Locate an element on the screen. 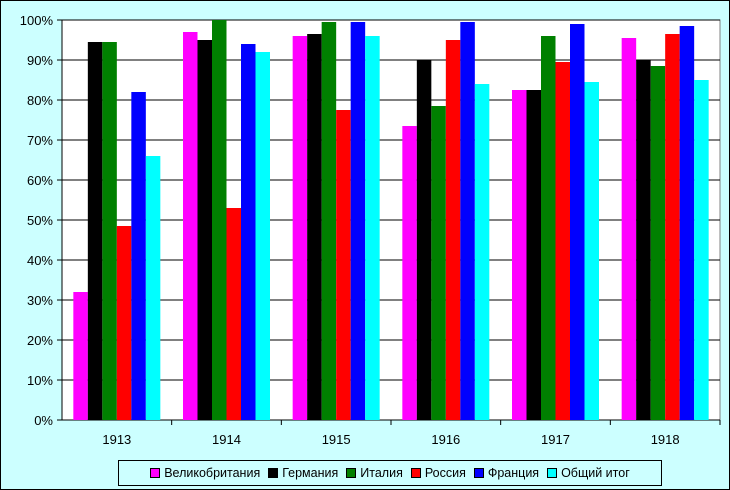  legend-item: Франция is located at coordinates (506, 473).